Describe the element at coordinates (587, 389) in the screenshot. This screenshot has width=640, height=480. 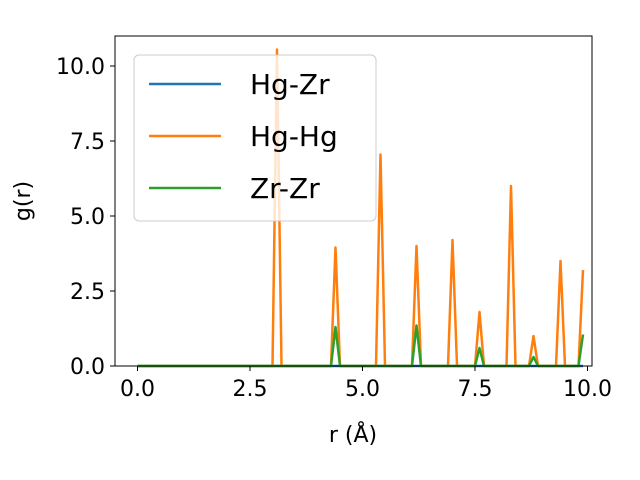
I see `x-tick-label: 10.0` at that location.